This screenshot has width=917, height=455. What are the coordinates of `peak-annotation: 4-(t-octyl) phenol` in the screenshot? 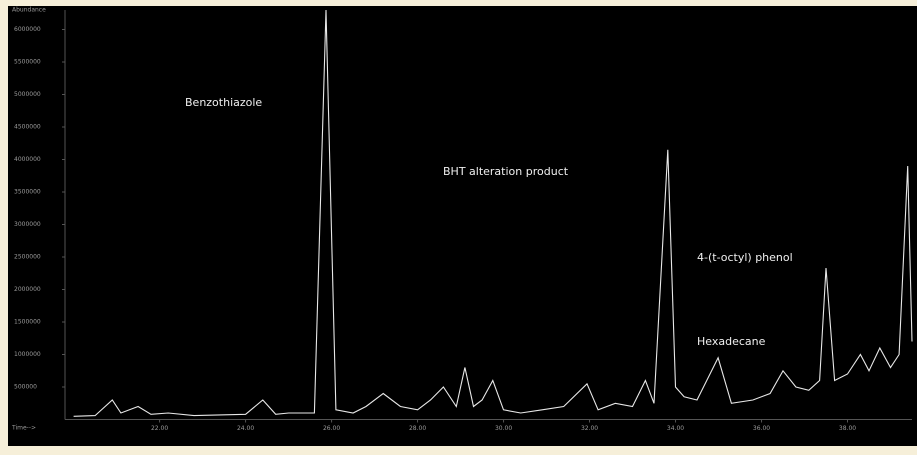 It's located at (745, 257).